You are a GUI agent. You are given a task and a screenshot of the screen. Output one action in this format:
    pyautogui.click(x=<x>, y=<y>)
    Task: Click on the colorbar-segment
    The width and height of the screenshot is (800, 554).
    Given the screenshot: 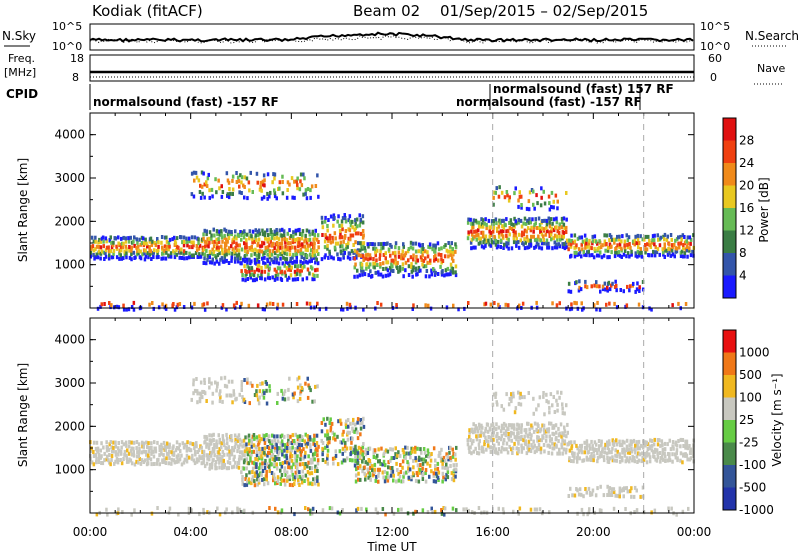 What is the action you would take?
    pyautogui.click(x=729, y=264)
    